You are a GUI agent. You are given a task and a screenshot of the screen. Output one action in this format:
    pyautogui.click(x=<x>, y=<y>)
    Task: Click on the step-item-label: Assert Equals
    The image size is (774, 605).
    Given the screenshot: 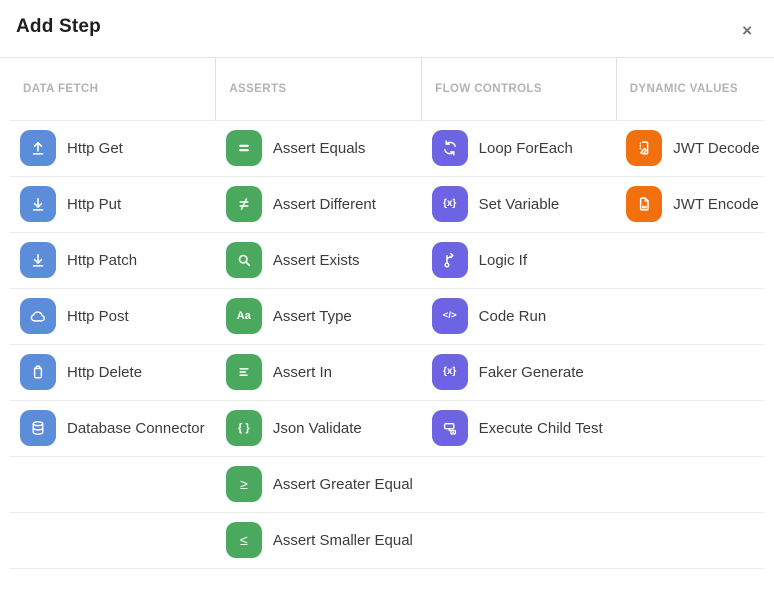 What is the action you would take?
    pyautogui.click(x=319, y=148)
    